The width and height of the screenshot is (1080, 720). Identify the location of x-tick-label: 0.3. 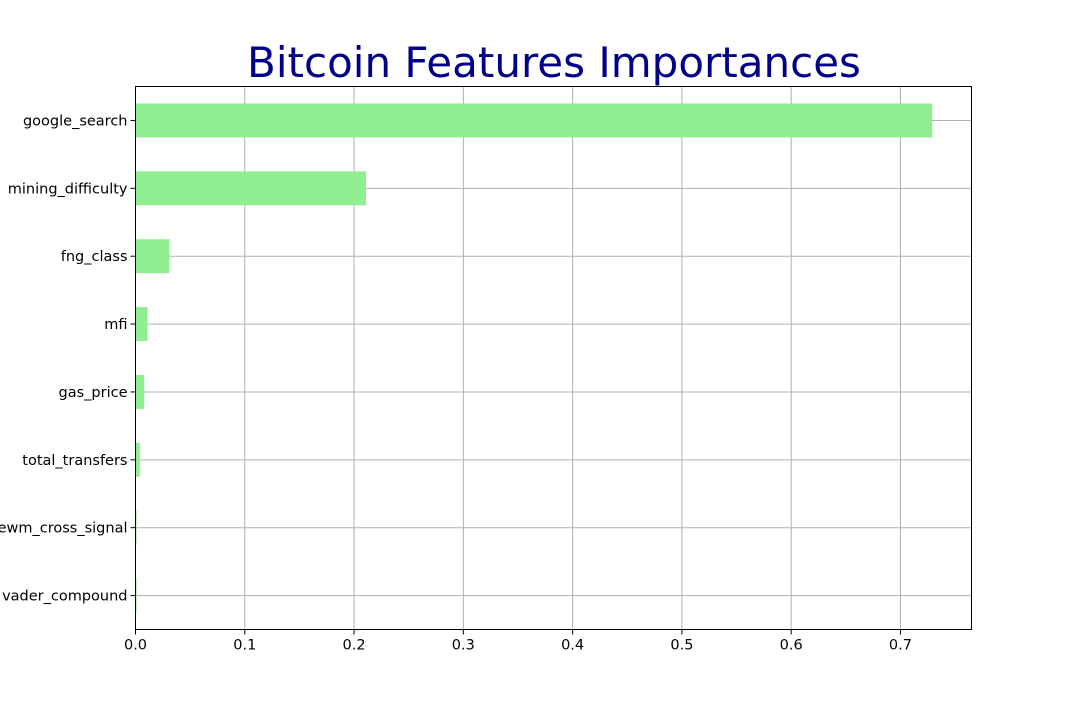
(463, 646).